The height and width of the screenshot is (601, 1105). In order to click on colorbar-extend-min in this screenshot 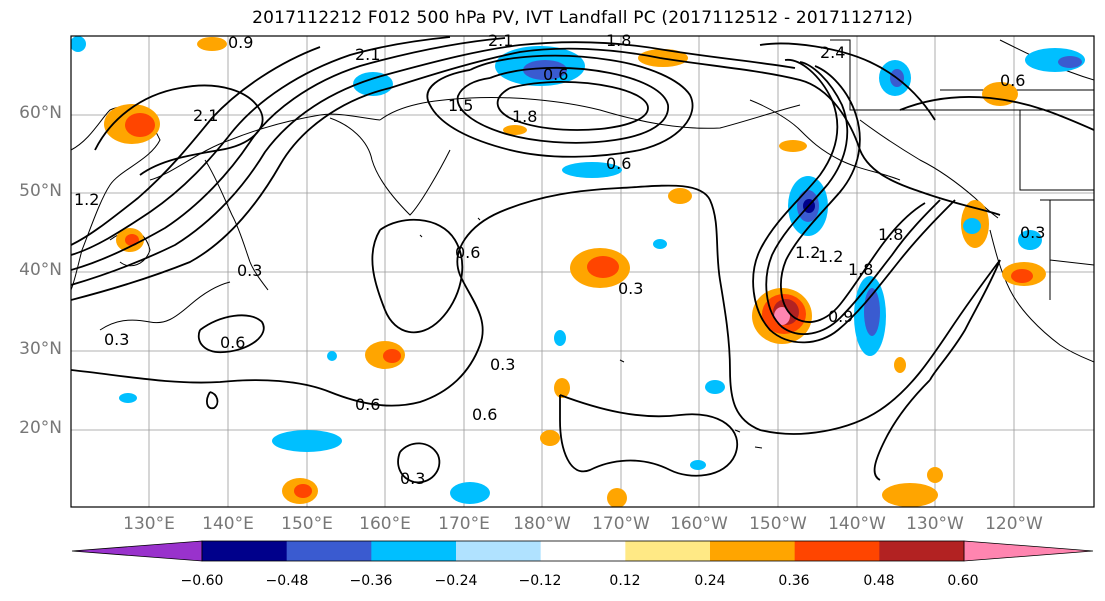, I will do `click(137, 551)`.